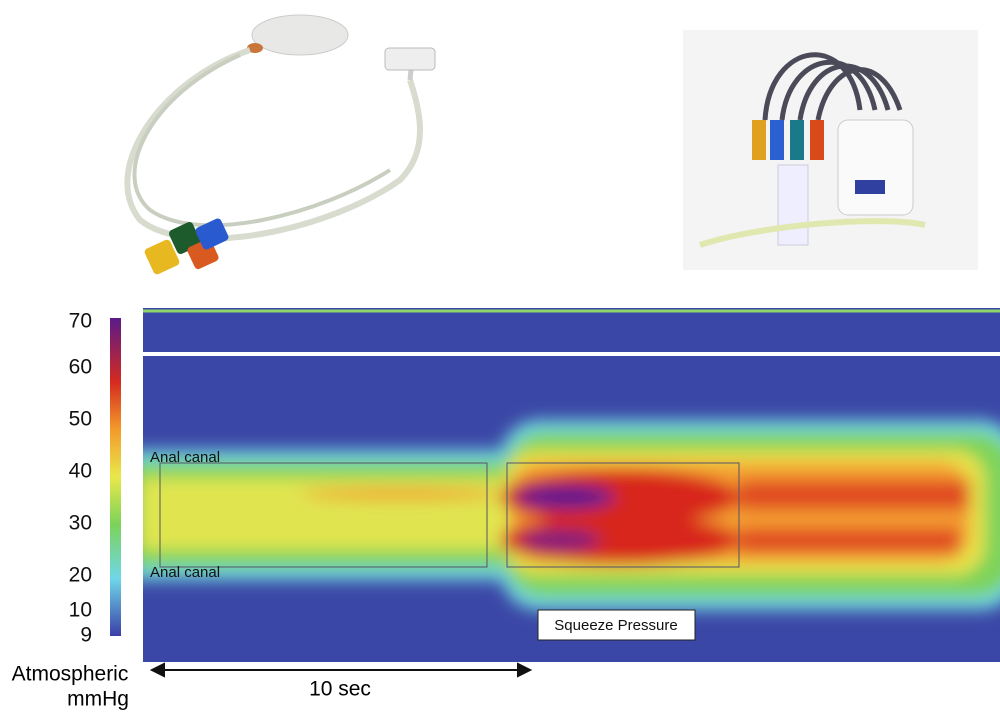  What do you see at coordinates (341, 670) in the screenshot?
I see `time-scale-arrow` at bounding box center [341, 670].